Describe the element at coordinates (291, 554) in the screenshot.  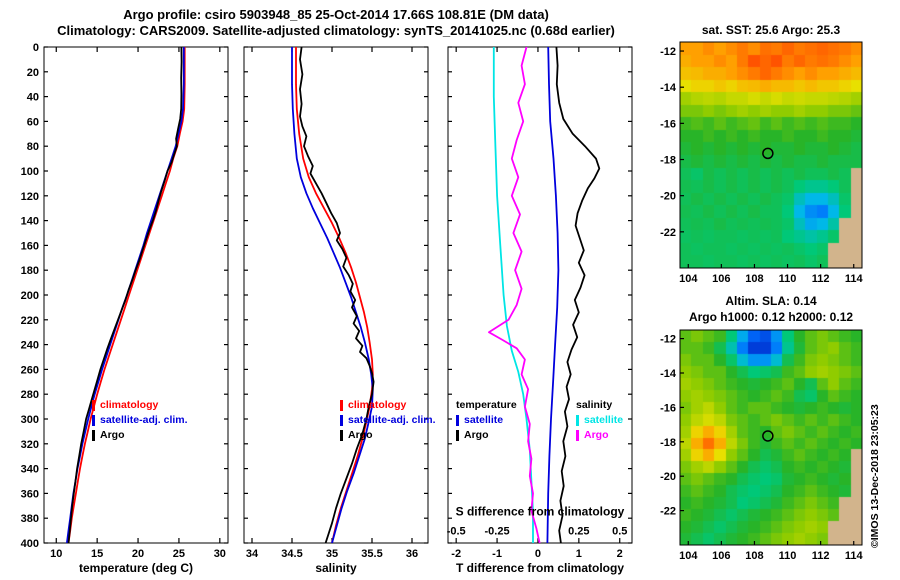
I see `svg-text: 34.5` at that location.